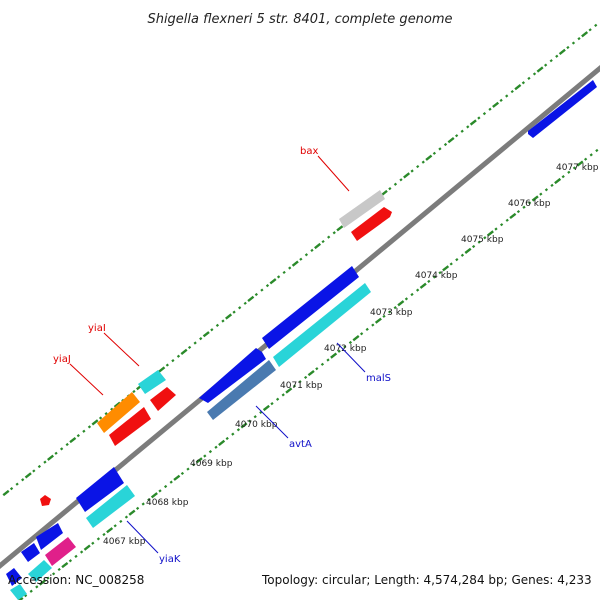 Image resolution: width=600 pixels, height=600 pixels. What do you see at coordinates (60, 551) in the screenshot?
I see `gene-magenta` at bounding box center [60, 551].